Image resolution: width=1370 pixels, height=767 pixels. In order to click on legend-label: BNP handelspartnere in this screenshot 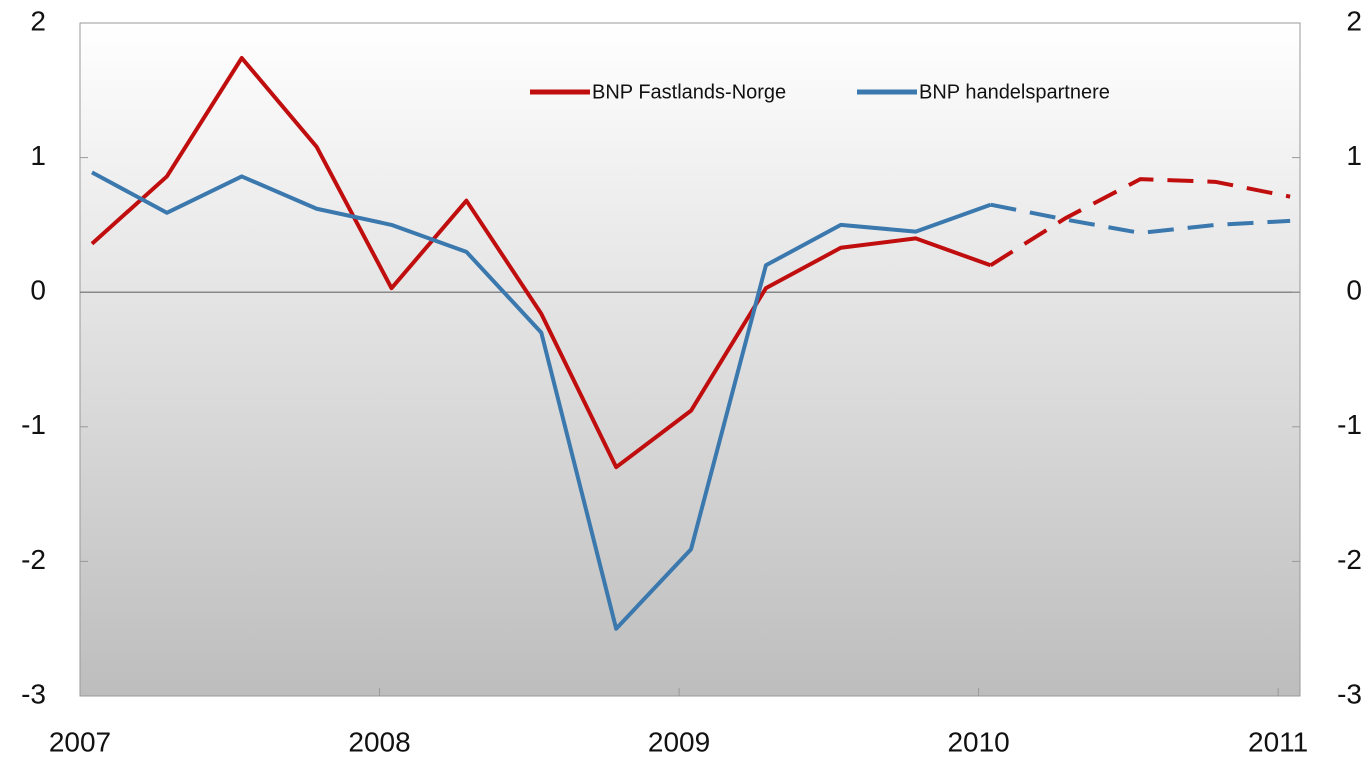, I will do `click(1014, 92)`.